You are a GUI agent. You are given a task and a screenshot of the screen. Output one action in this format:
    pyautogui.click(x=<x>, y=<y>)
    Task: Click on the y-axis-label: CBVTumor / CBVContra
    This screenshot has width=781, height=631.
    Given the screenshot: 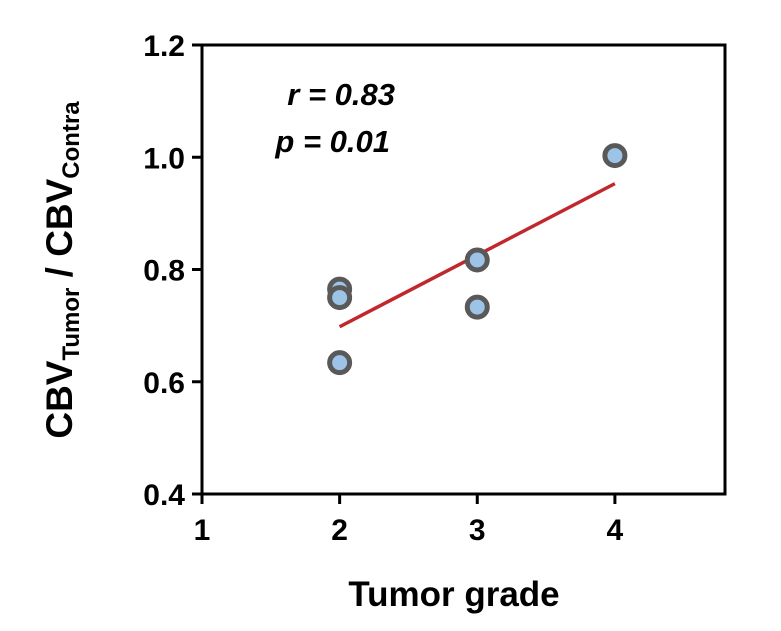 What is the action you would take?
    pyautogui.click(x=62, y=270)
    